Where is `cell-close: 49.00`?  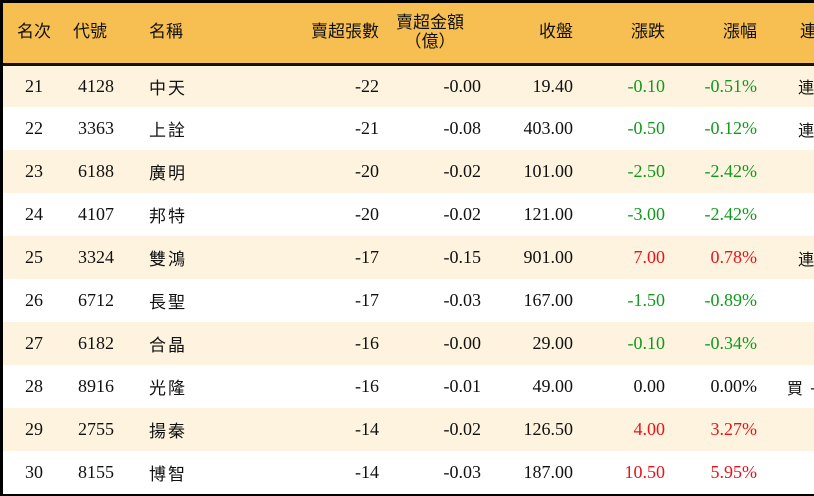
cell-close: 49.00 is located at coordinates (553, 386).